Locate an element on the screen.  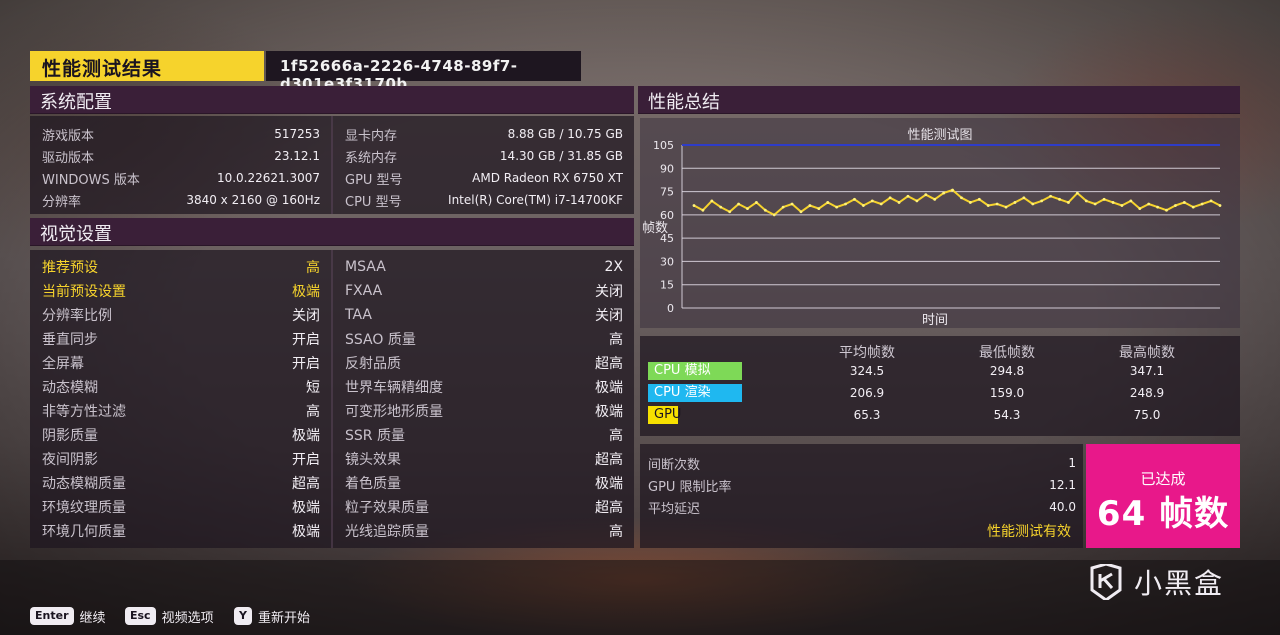
y-tick-label: 60 is located at coordinates (667, 215).